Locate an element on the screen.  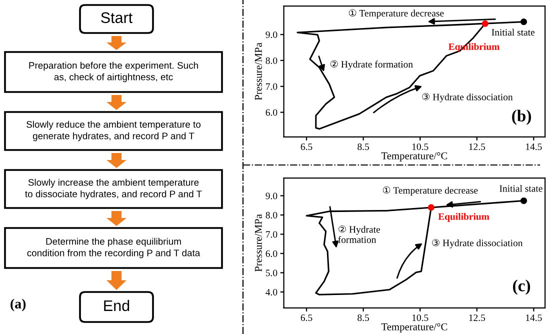
annotation: Equilibrium is located at coordinates (464, 217).